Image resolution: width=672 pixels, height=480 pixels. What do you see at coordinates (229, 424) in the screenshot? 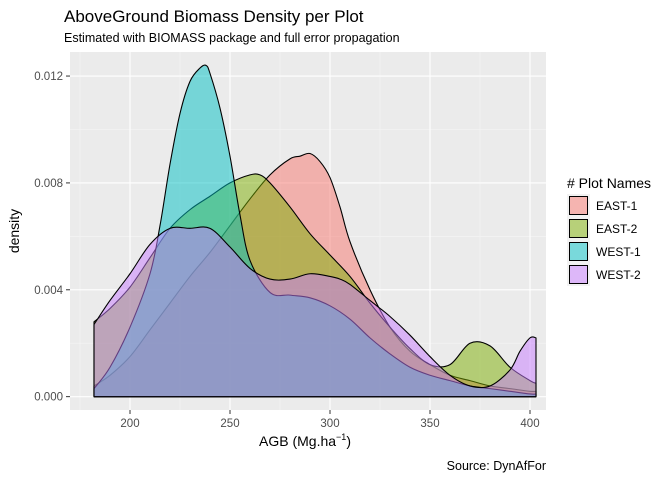
I see `x-tick-label: 250` at bounding box center [229, 424].